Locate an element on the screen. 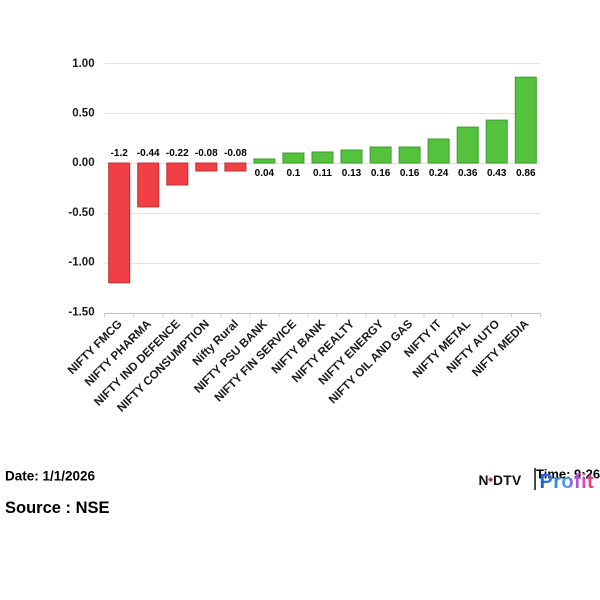 The image size is (600, 600). svg-text: 0.00 is located at coordinates (83, 163).